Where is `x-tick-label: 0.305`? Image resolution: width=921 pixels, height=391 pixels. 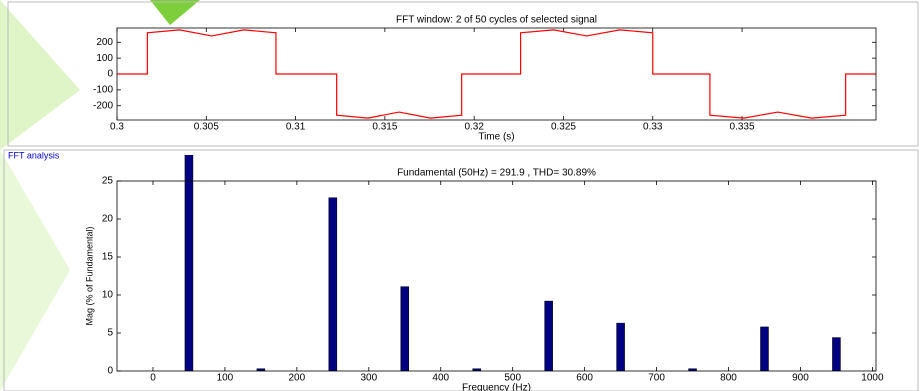 x-tick-label: 0.305 is located at coordinates (206, 127).